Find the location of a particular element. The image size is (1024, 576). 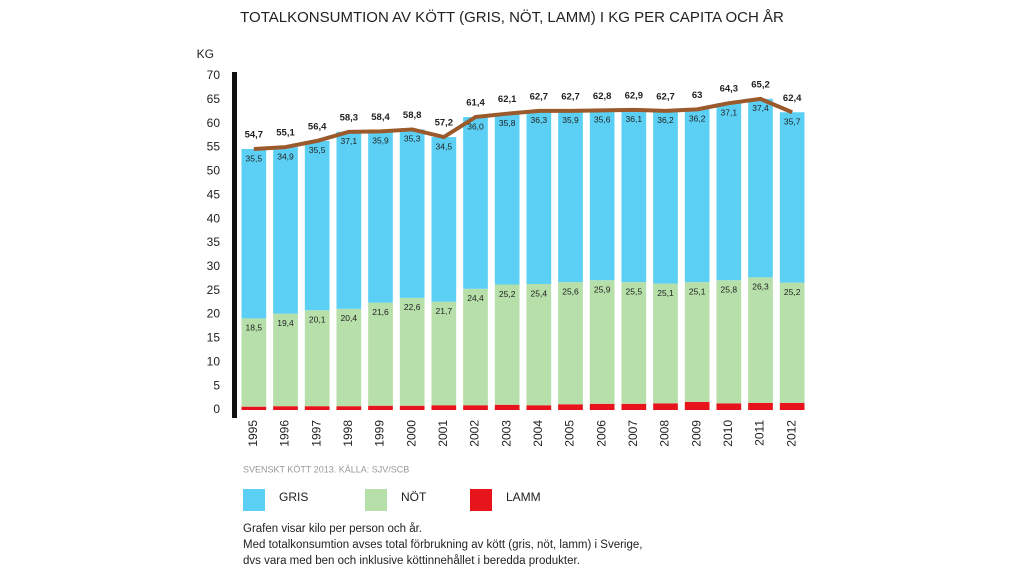

value-label: 36,3 is located at coordinates (539, 120).